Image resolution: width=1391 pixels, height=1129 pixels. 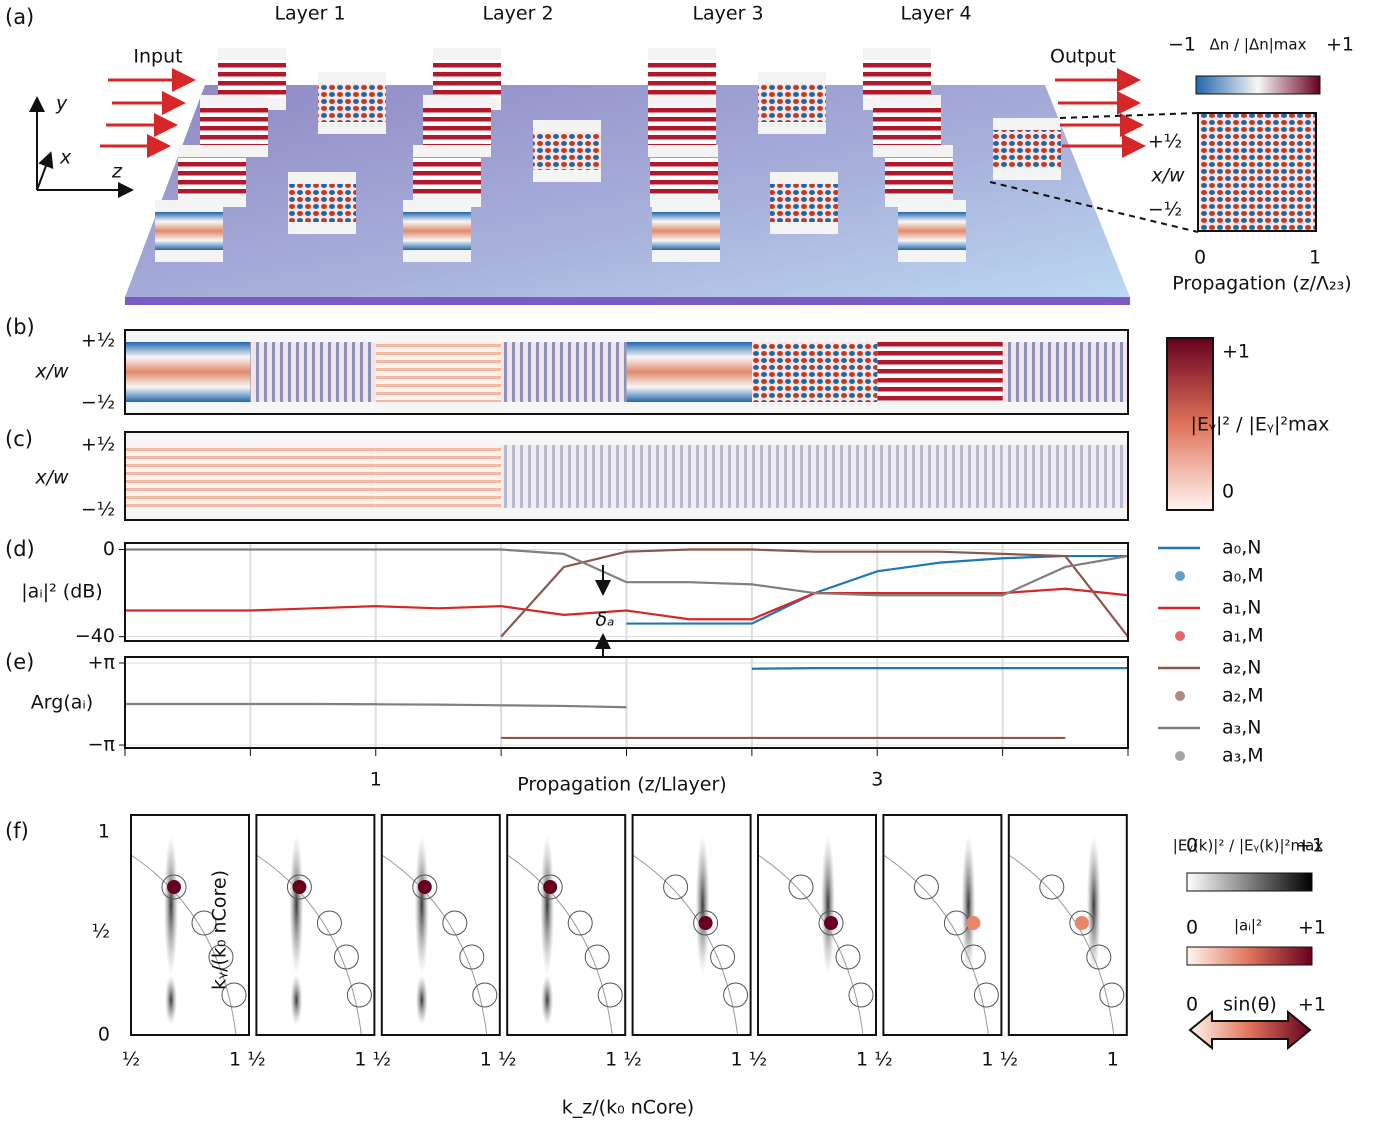 I want to click on legend-text: a₂,M, so click(x=1243, y=696).